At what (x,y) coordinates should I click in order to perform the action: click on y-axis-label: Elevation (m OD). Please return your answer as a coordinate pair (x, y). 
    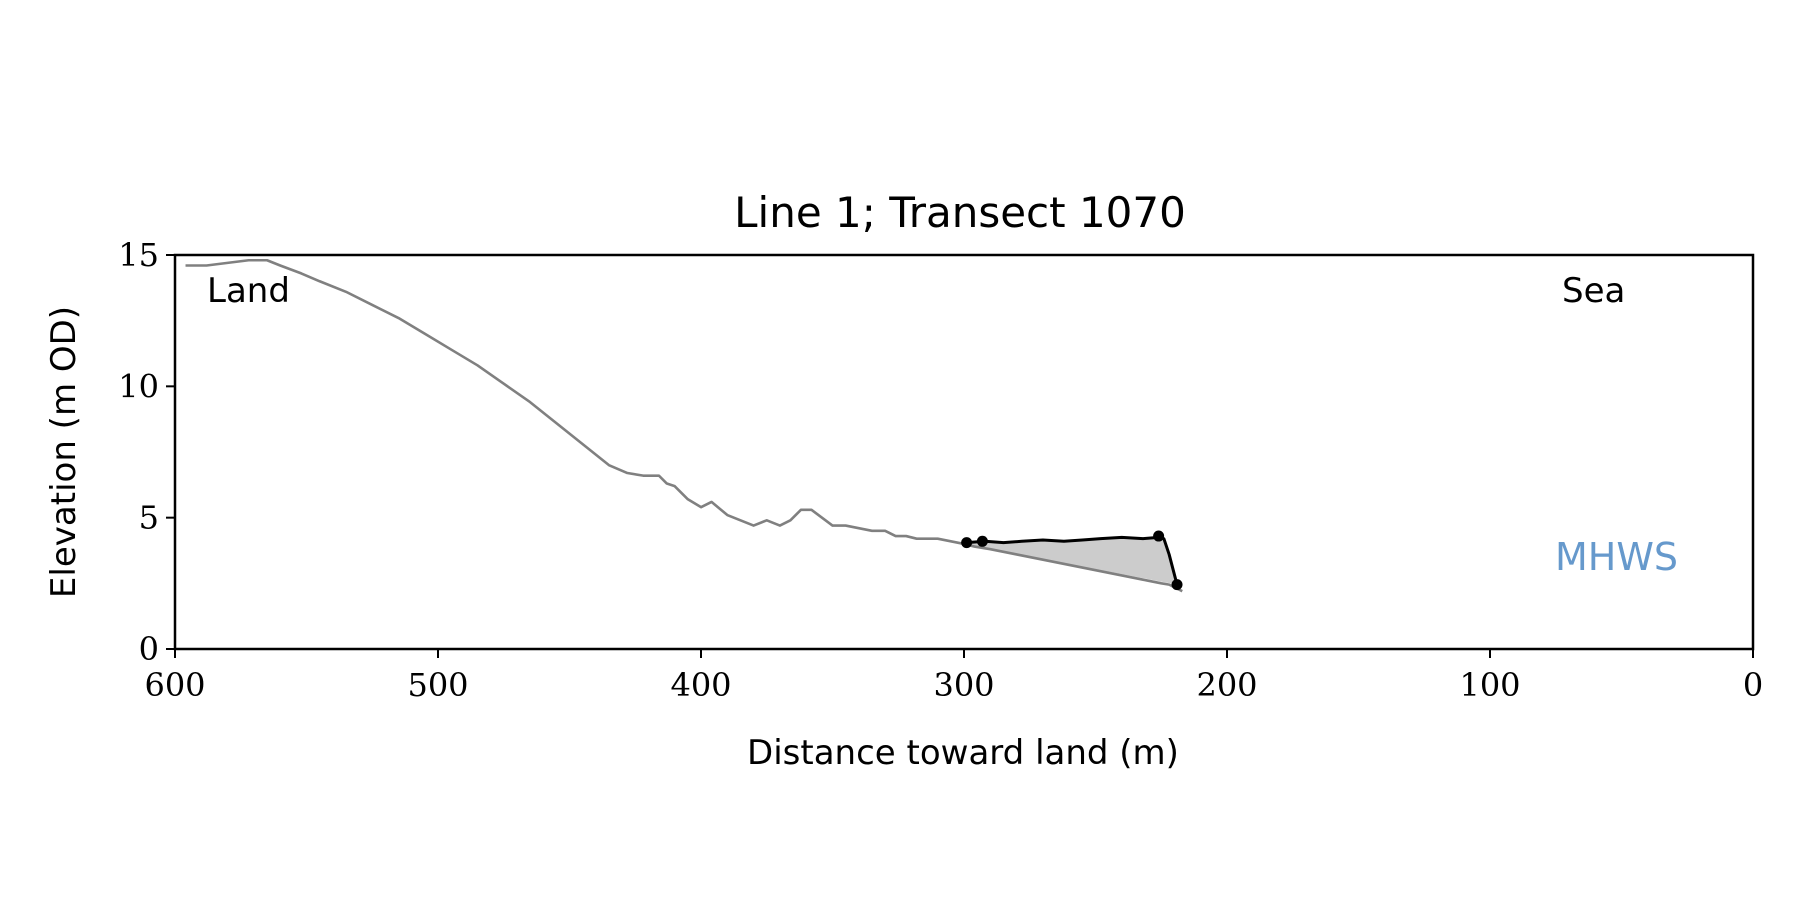
    Looking at the image, I should click on (64, 452).